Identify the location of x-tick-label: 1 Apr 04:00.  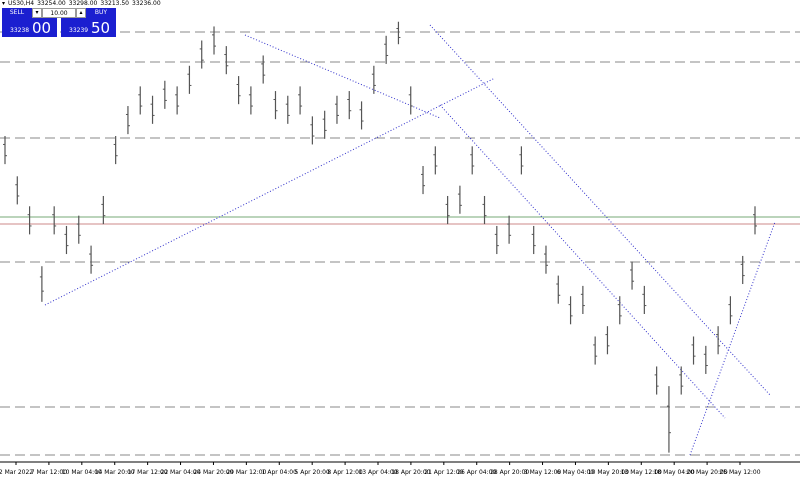
(279, 472).